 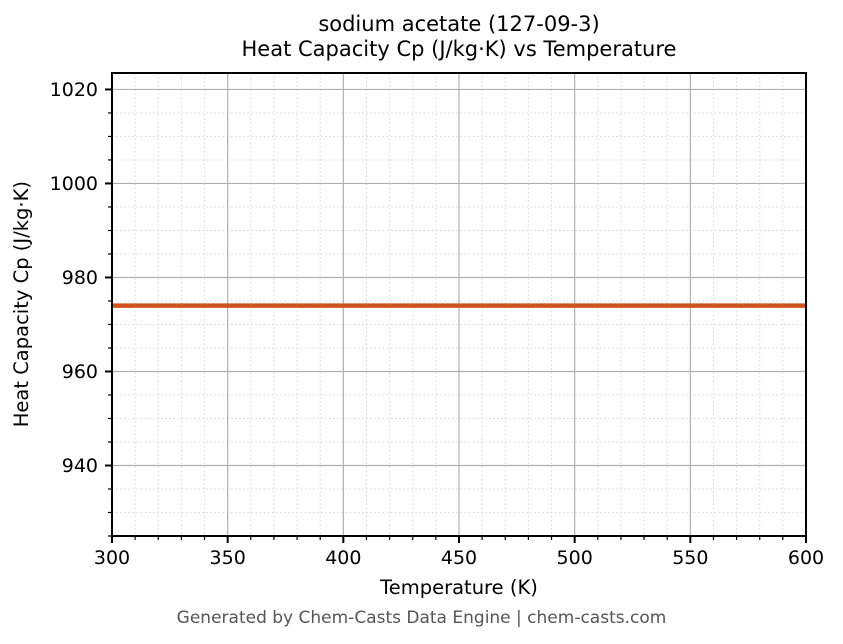 I want to click on x-tick-label: 450, so click(x=459, y=558).